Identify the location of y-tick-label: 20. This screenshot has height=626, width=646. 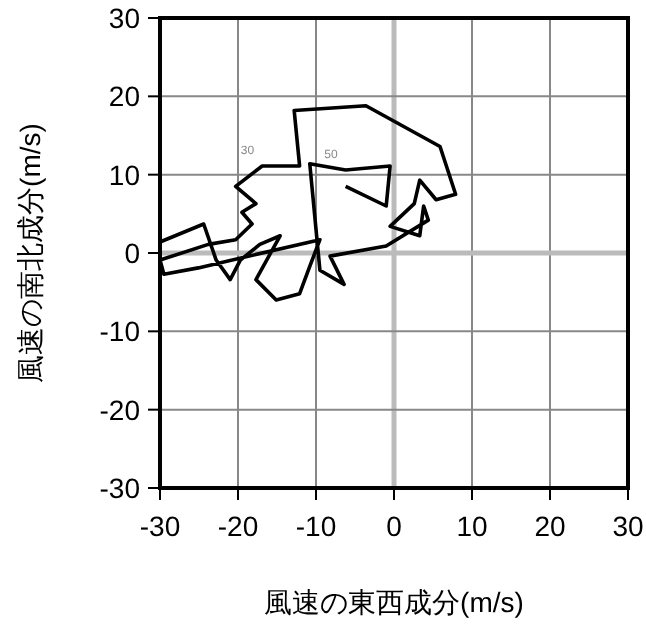
(124, 96).